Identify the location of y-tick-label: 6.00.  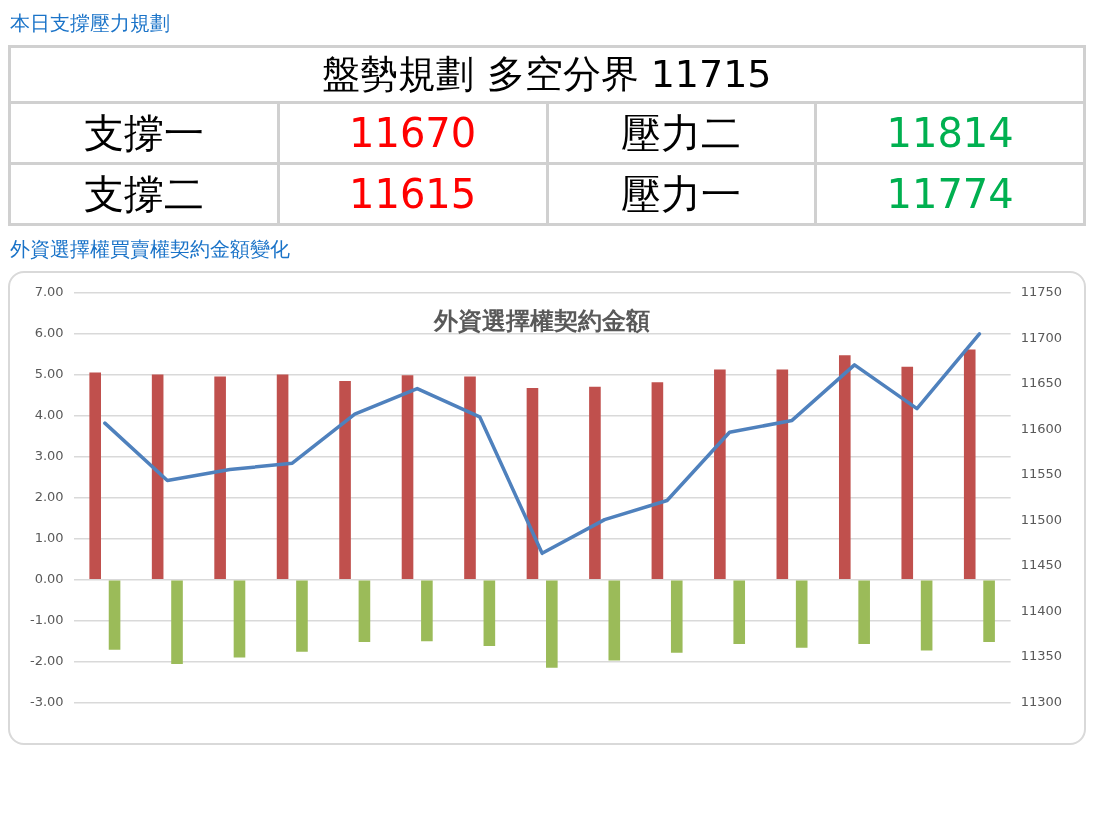
(49, 333).